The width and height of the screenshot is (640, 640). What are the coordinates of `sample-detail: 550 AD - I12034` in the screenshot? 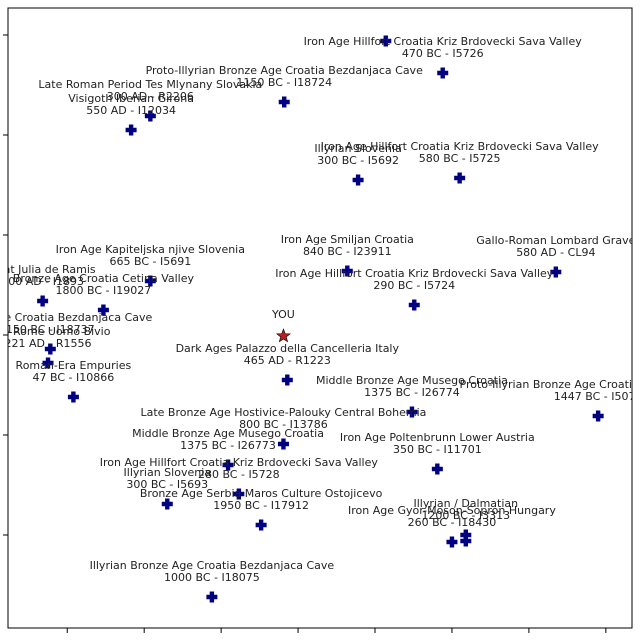 It's located at (131, 110).